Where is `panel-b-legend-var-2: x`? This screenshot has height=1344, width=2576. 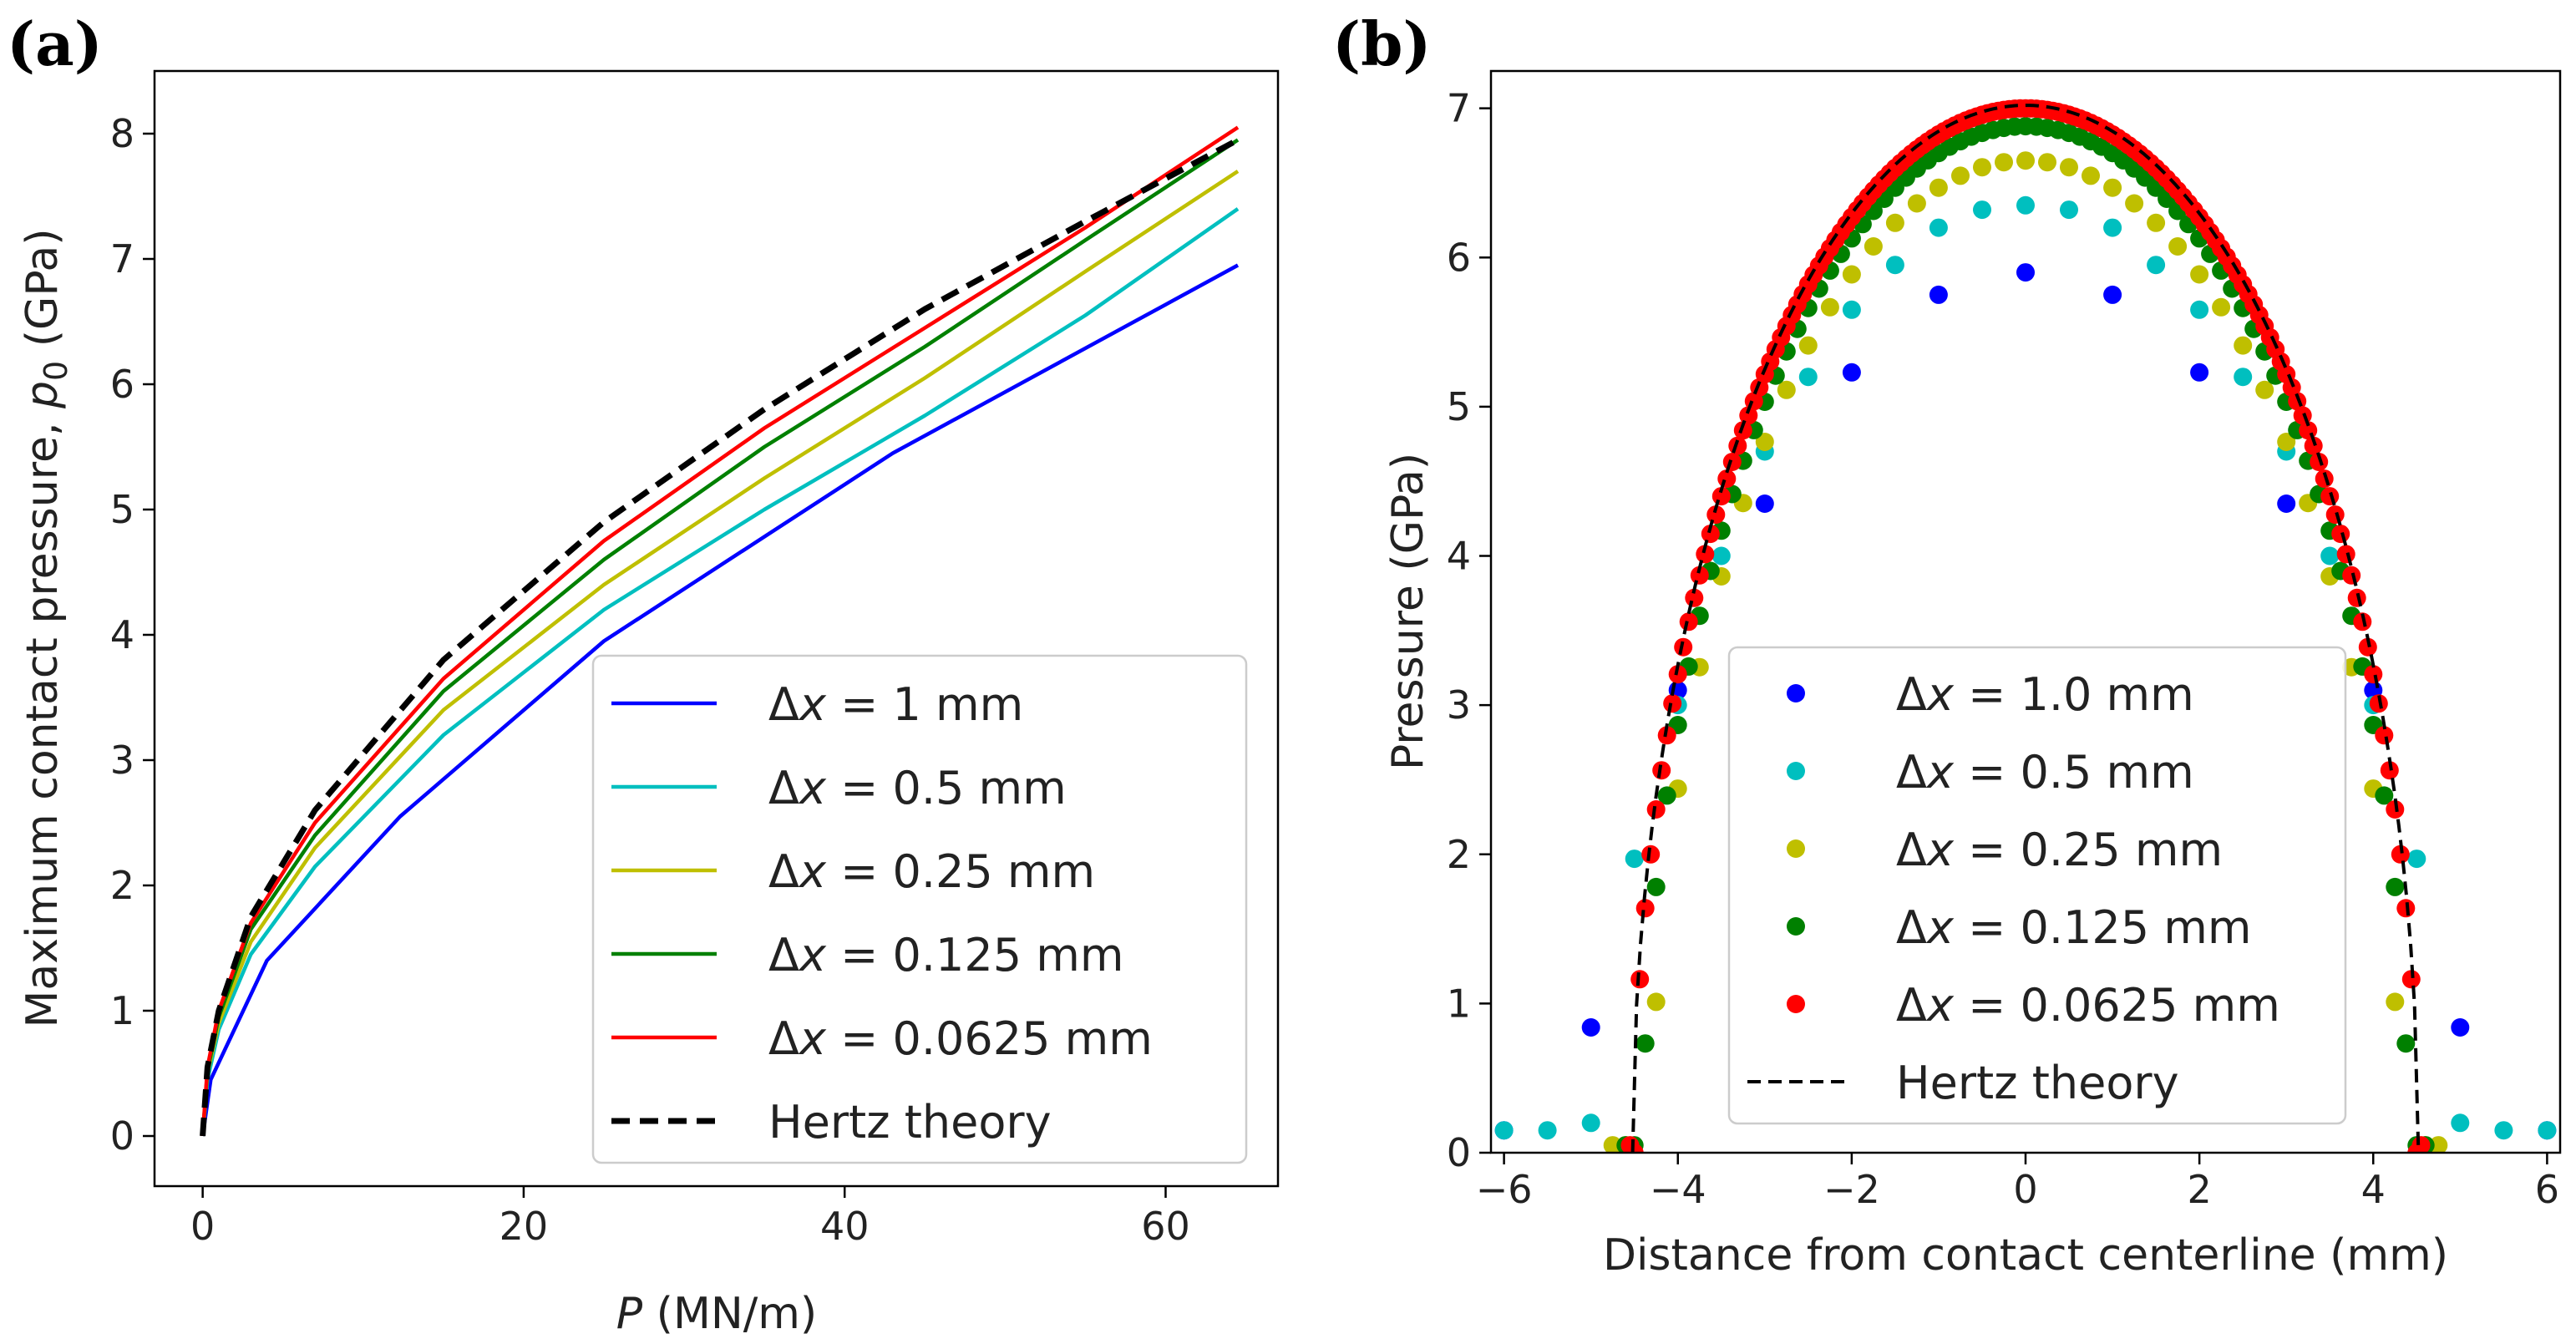 panel-b-legend-var-2: x is located at coordinates (1940, 850).